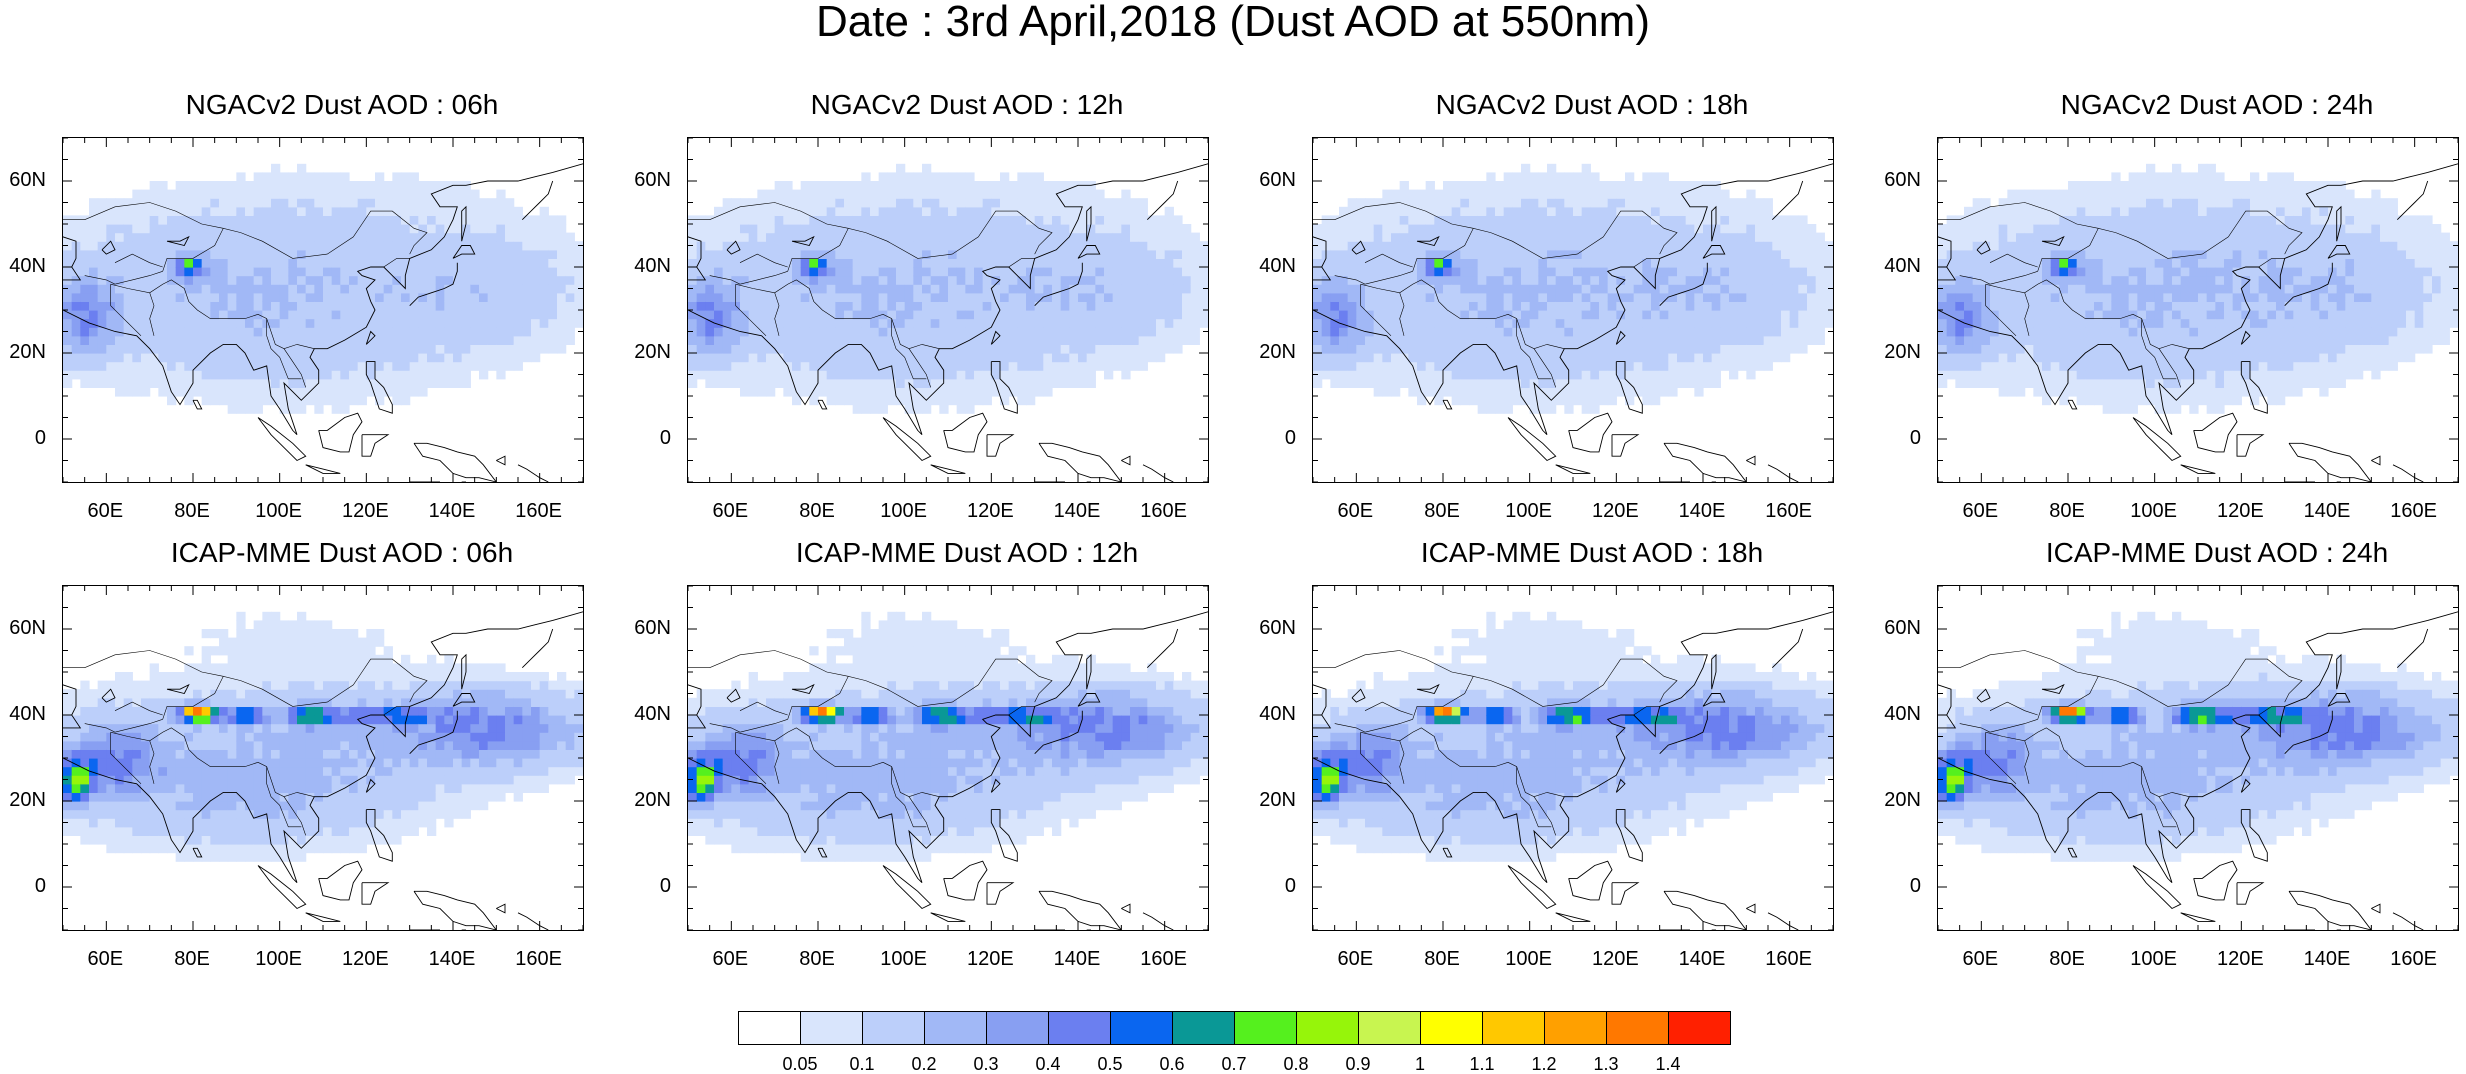 The height and width of the screenshot is (1074, 2466). Describe the element at coordinates (342, 553) in the screenshot. I see `panel-title: ICAP-MME Dust AOD : 06h` at that location.